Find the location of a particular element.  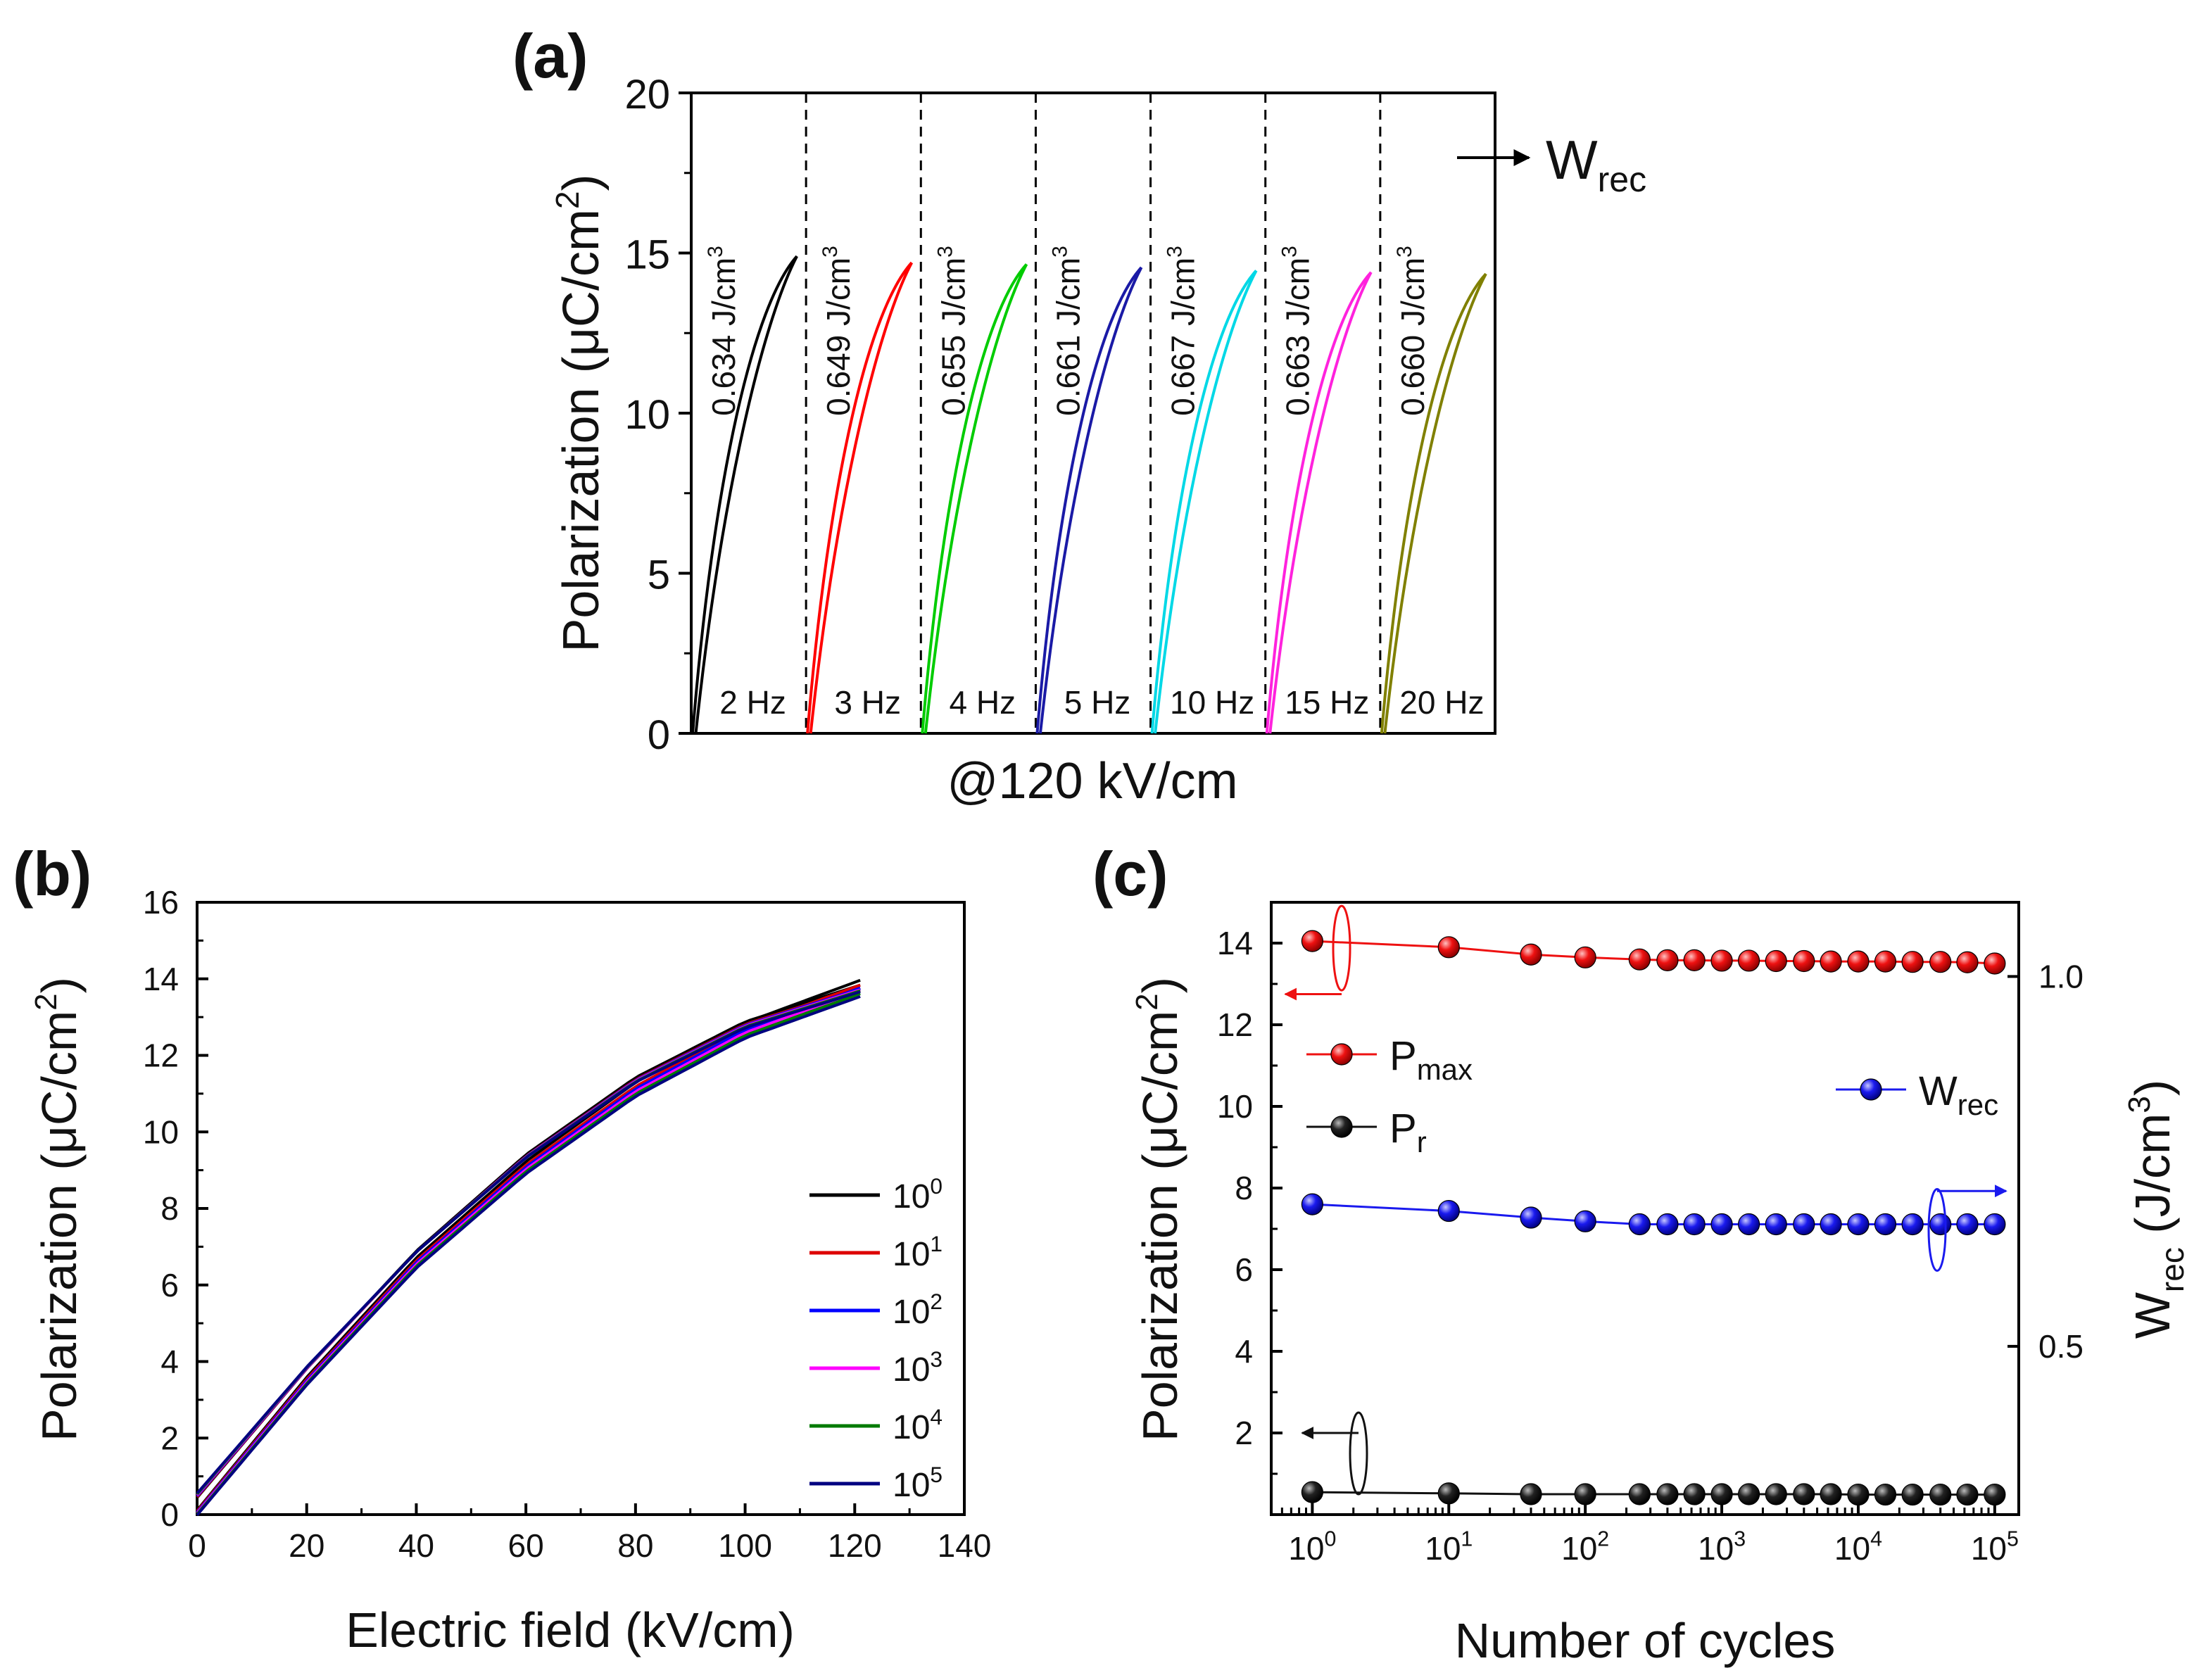

energy-label: 0.649 J/cm3 is located at coordinates (838, 331).